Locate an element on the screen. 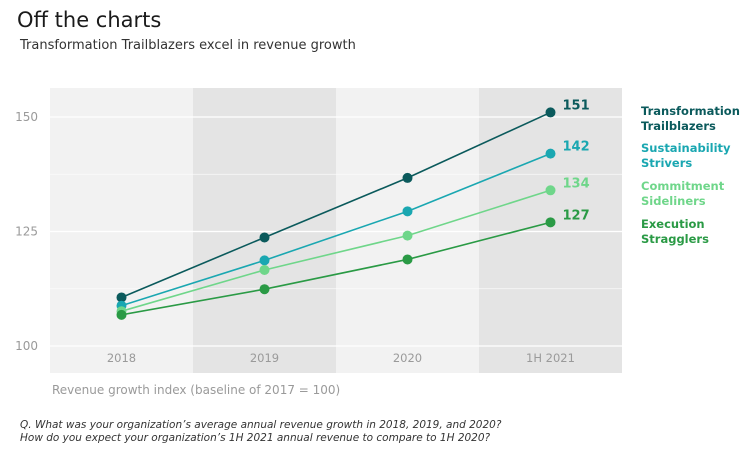 This screenshot has width=746, height=458. legend-item: Transformation Trailblazers is located at coordinates (690, 119).